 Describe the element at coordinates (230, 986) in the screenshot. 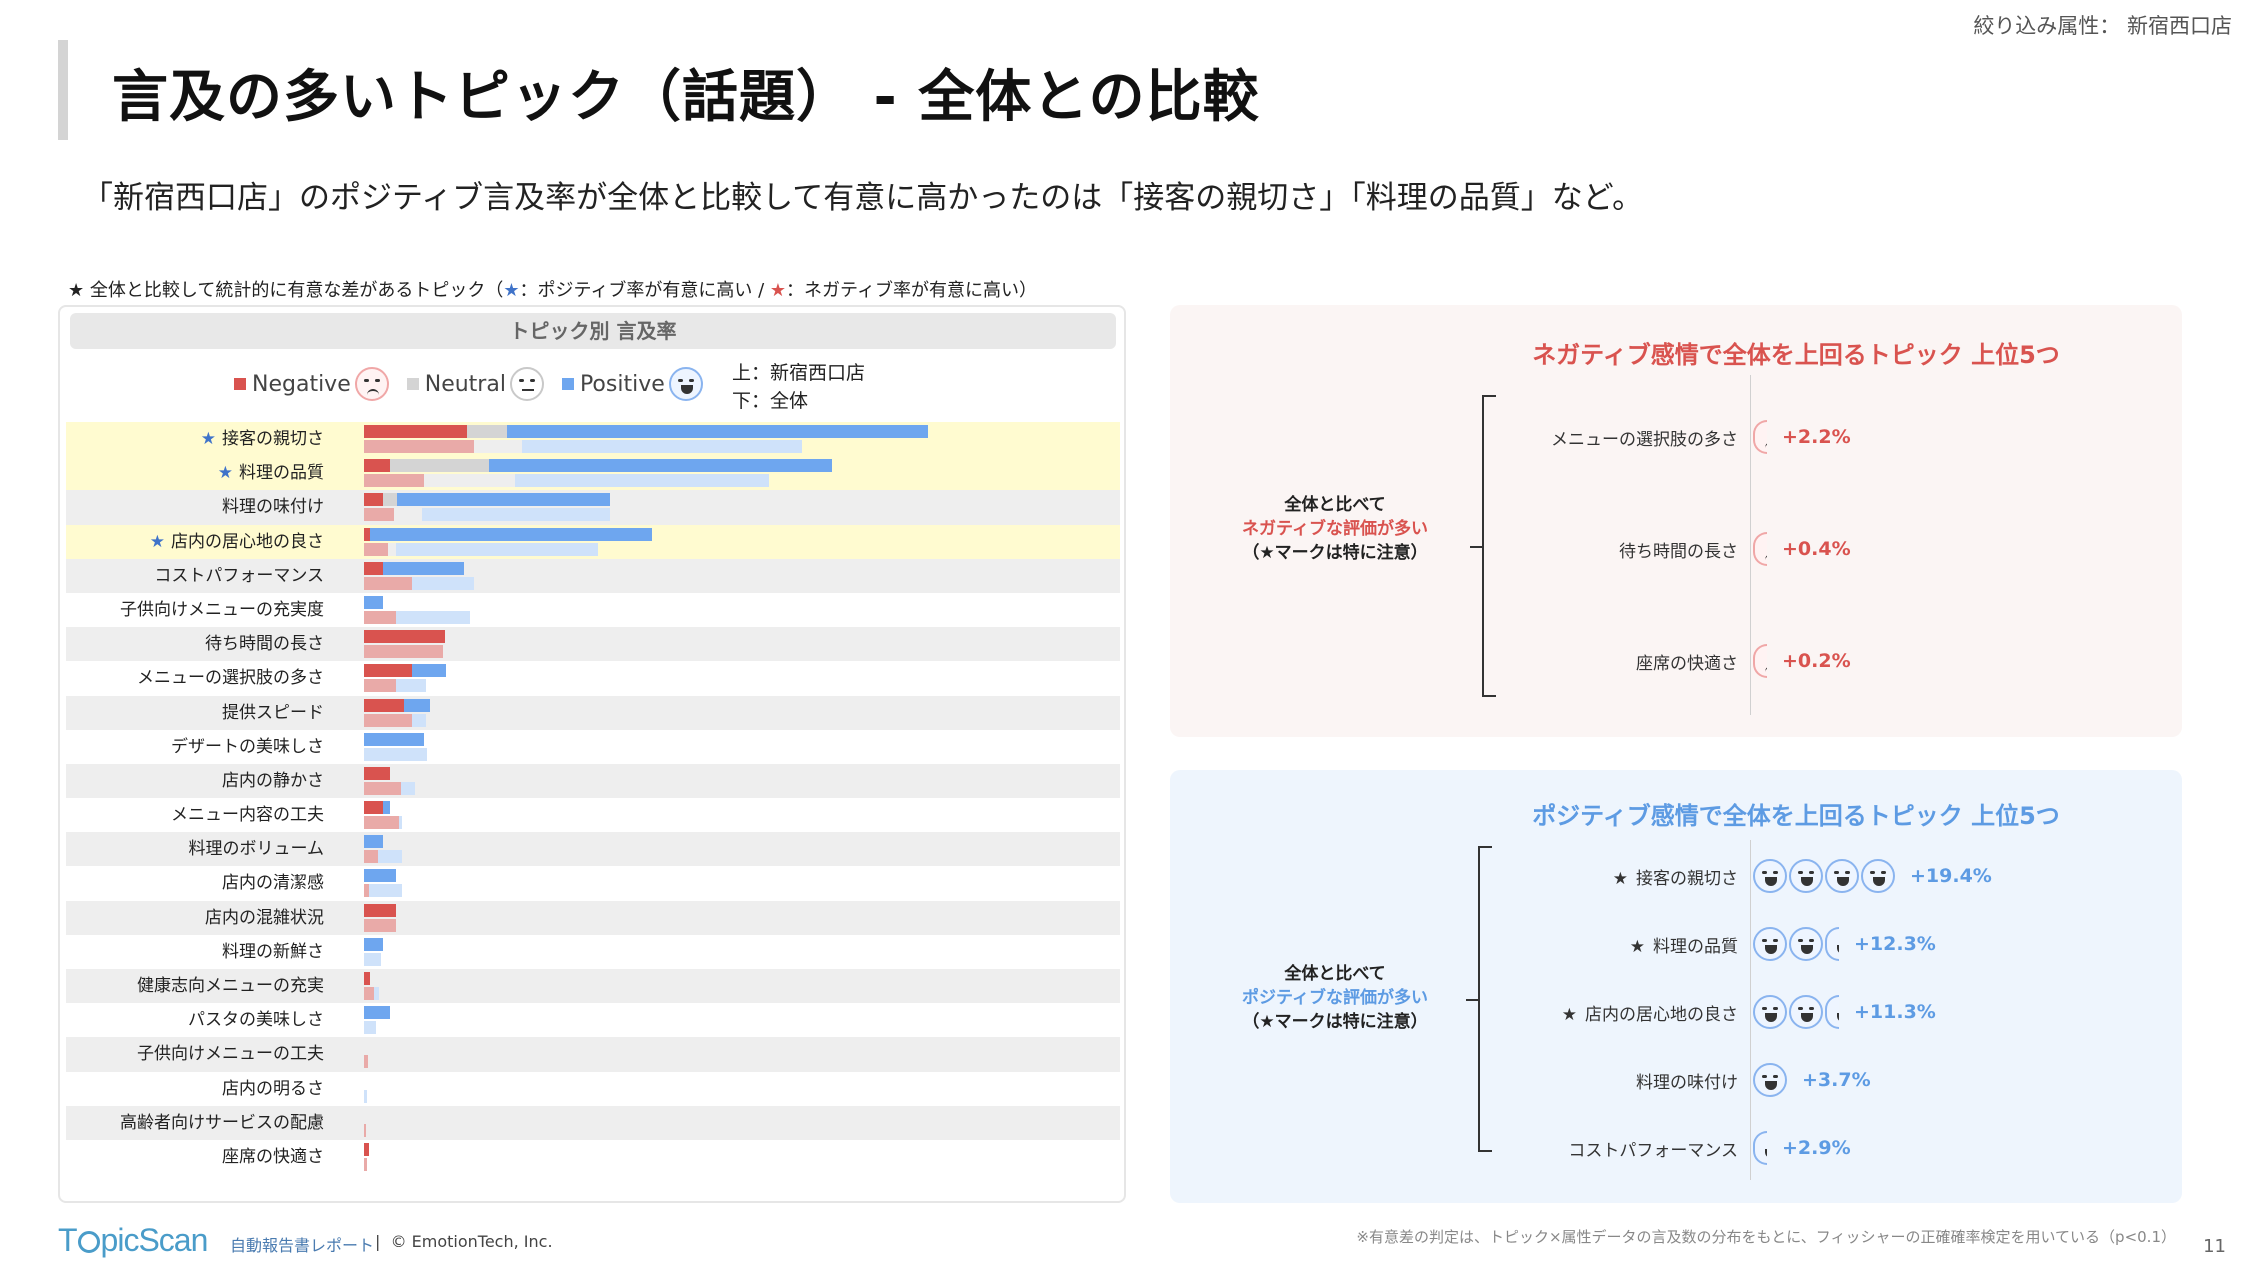

I see `topic-label: 健康志向メニューの充実` at that location.